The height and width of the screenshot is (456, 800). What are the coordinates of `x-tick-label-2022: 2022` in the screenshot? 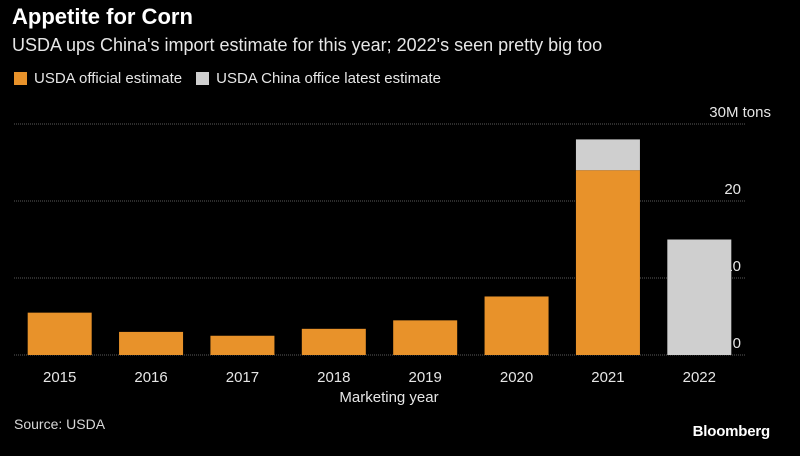 It's located at (699, 377).